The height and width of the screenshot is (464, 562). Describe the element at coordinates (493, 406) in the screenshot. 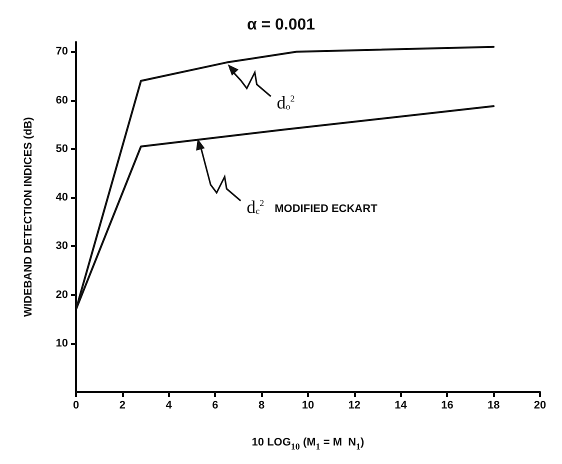

I see `x-tick-label: 18` at that location.